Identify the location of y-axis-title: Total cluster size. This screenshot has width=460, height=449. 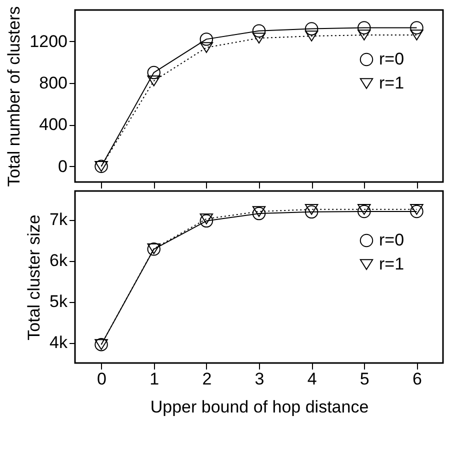
(34, 277).